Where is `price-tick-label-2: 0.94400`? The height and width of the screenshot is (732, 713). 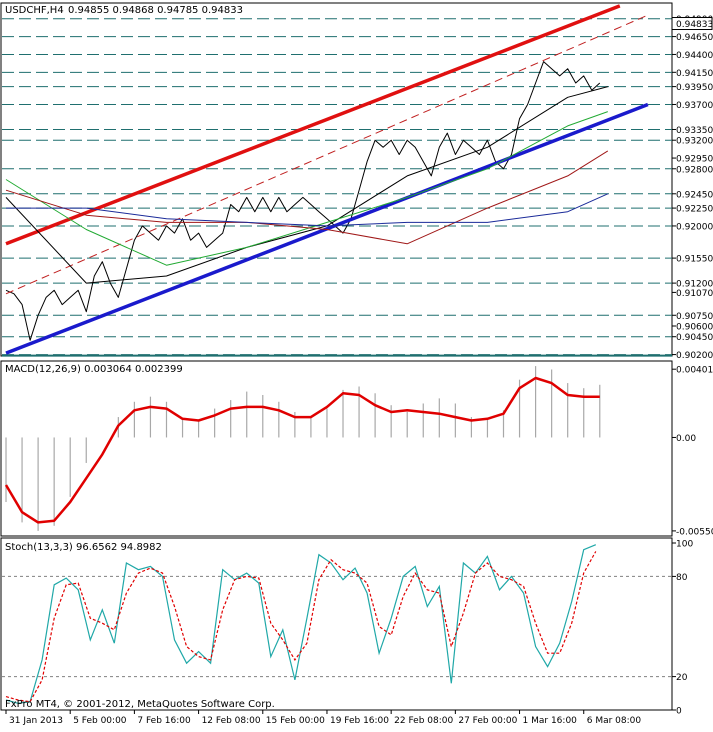
price-tick-label-2: 0.94400 is located at coordinates (694, 56).